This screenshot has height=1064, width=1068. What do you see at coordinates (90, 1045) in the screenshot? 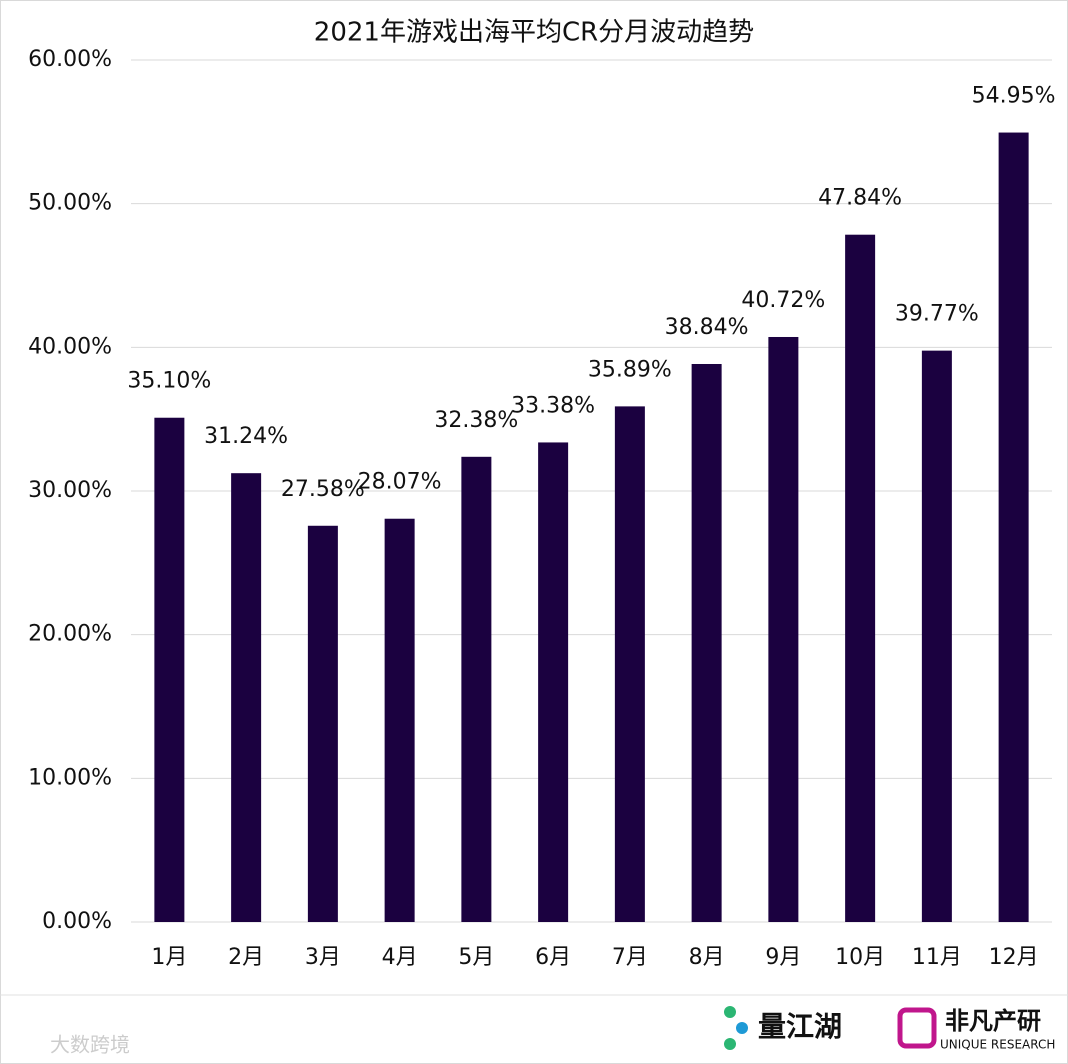
I see `watermark: 大数跨境` at bounding box center [90, 1045].